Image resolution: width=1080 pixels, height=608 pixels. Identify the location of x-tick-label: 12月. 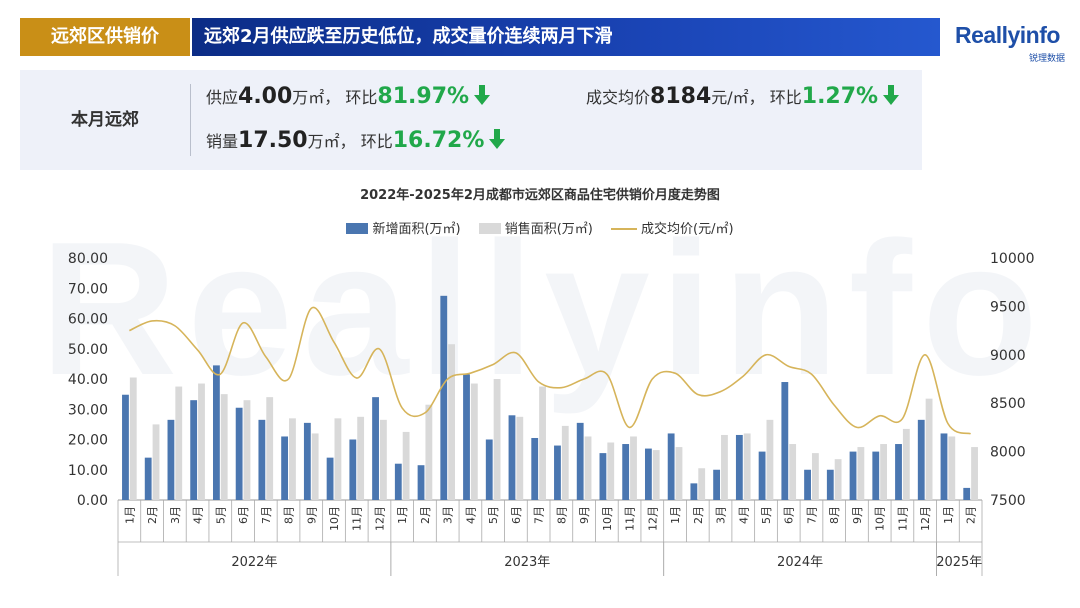
(652, 518).